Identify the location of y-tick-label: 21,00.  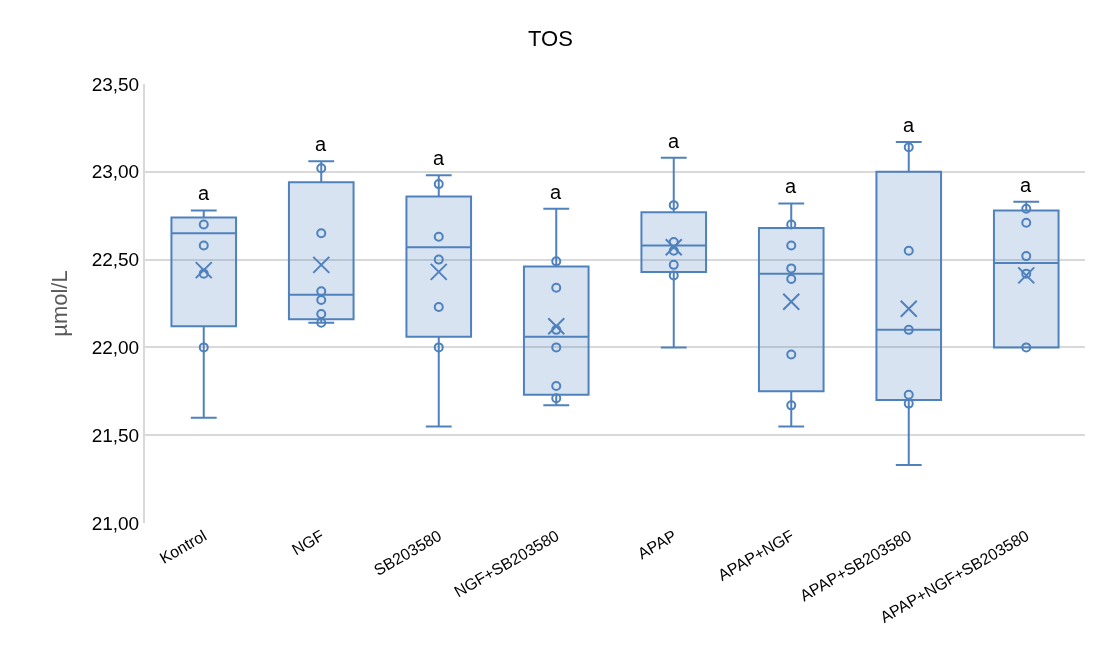
(115, 523).